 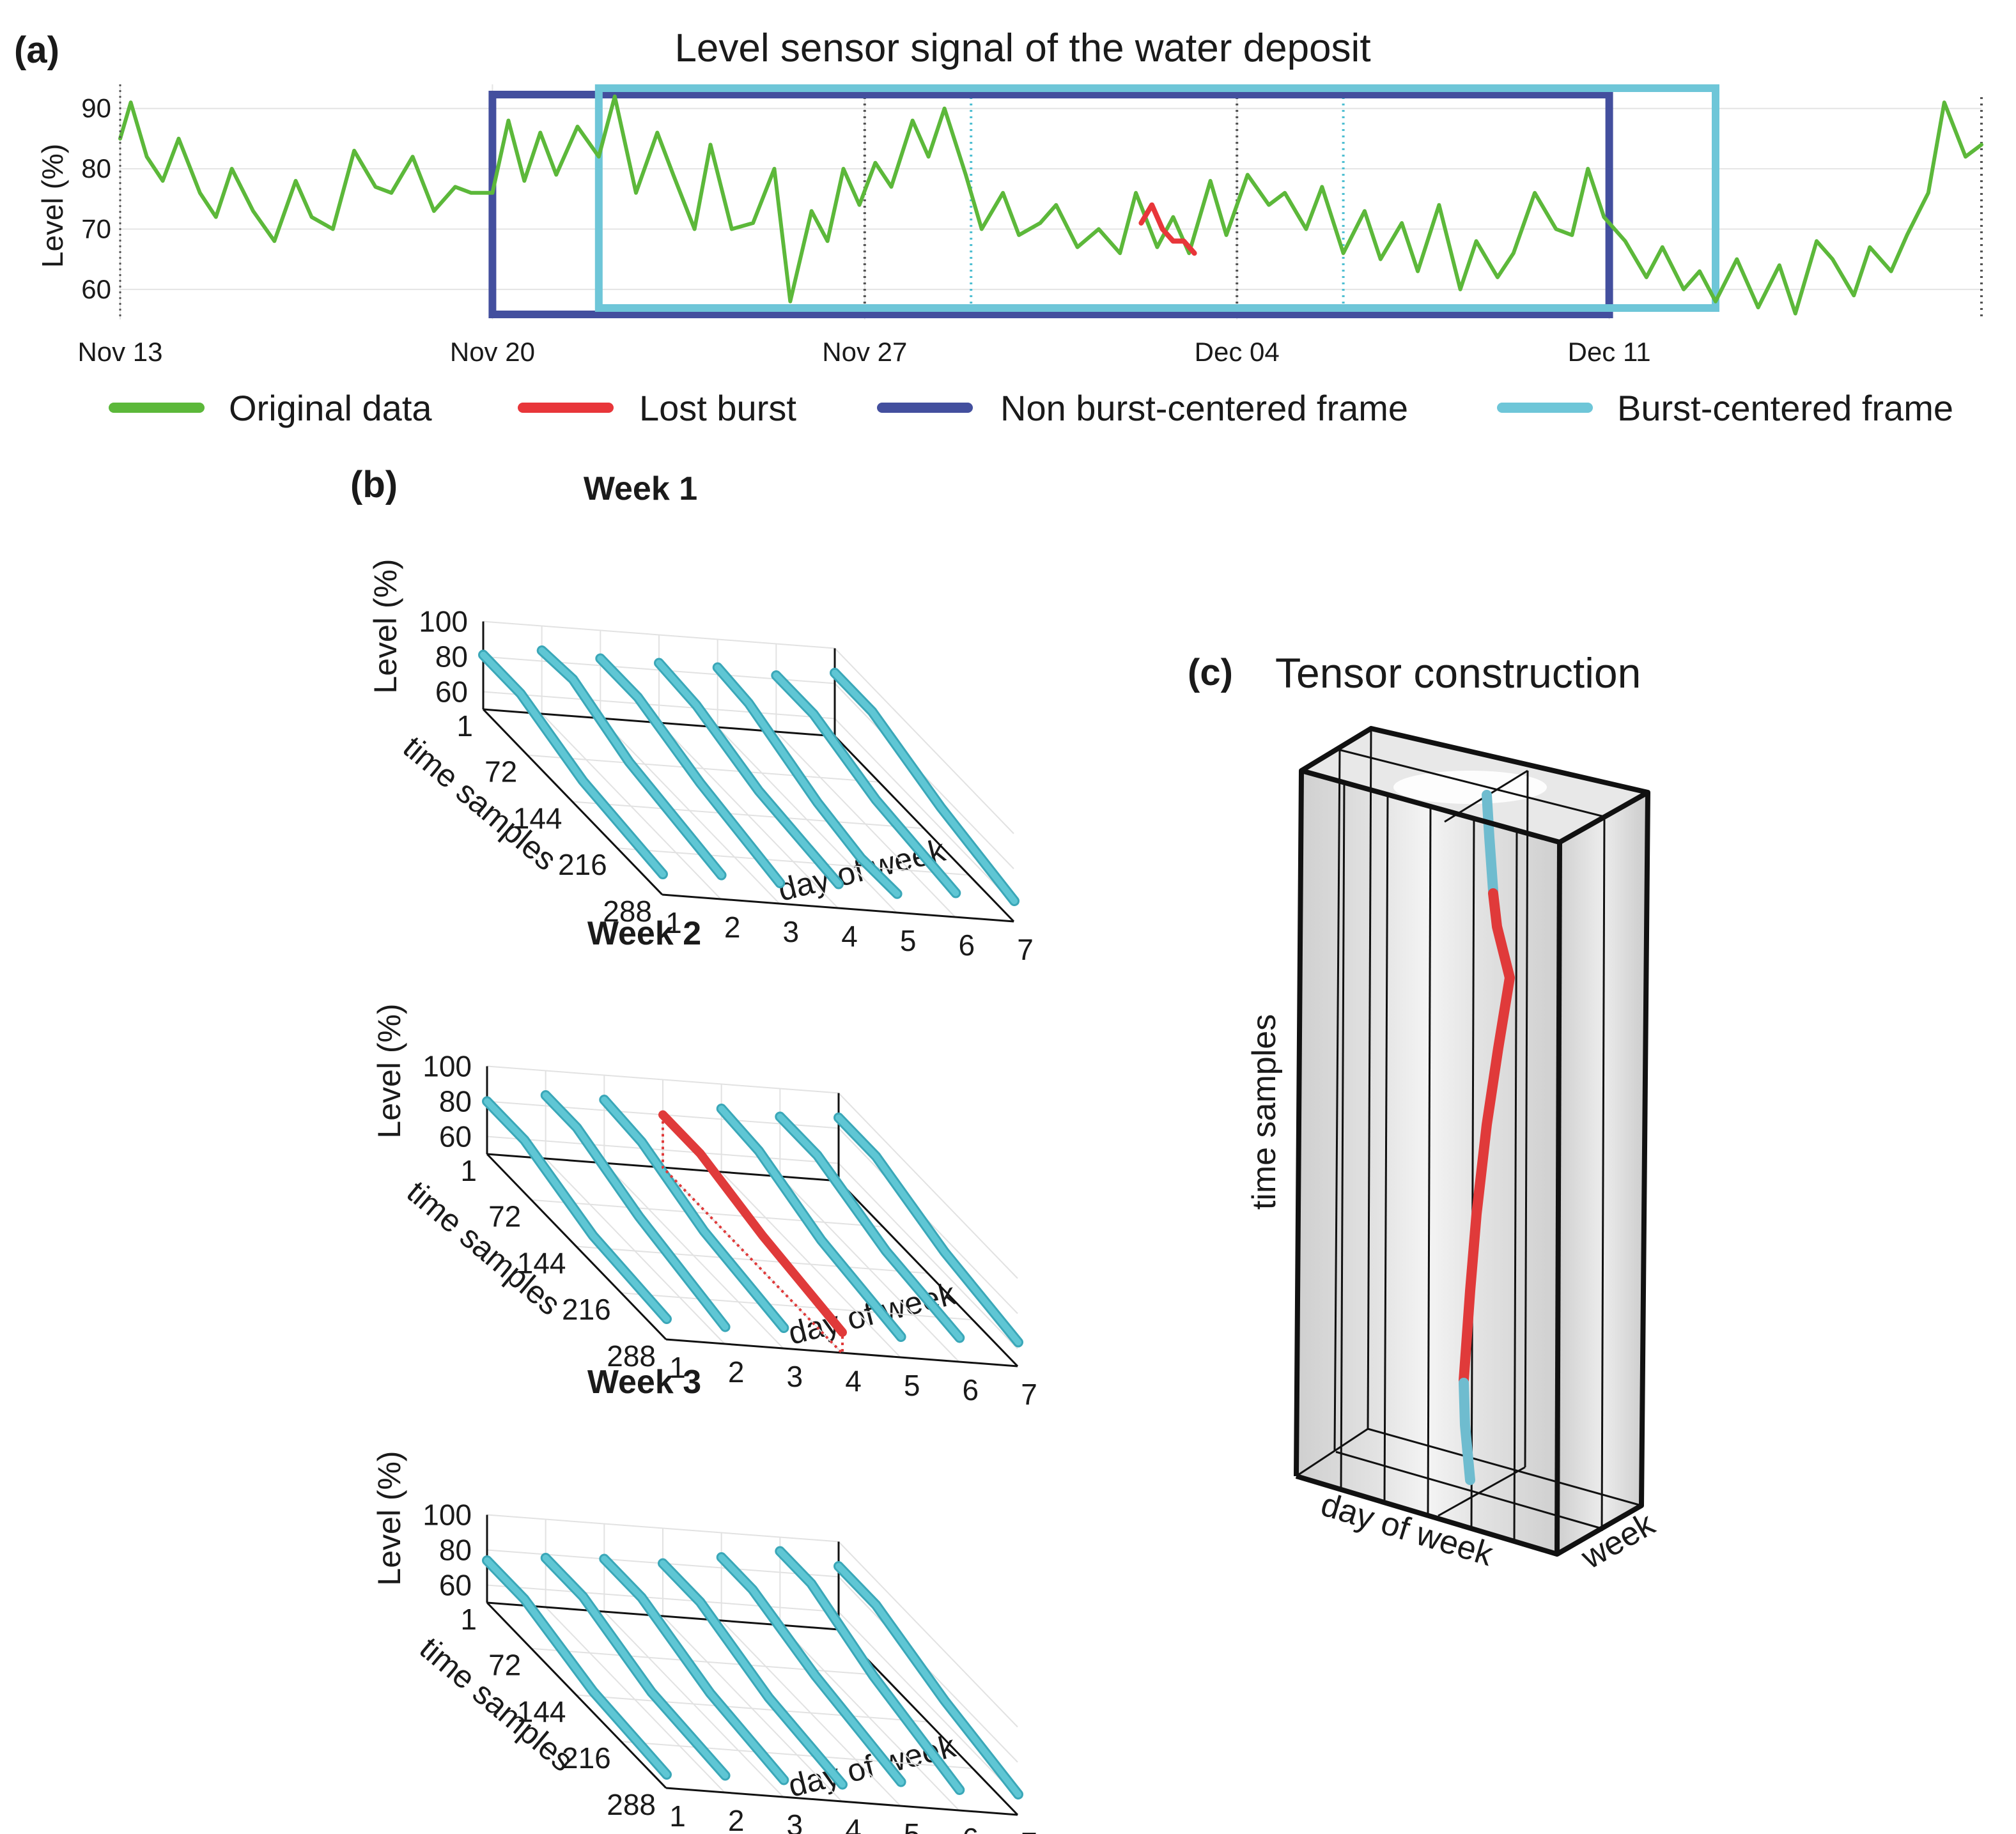 I want to click on frame-non-burst-centered, so click(x=1050, y=205).